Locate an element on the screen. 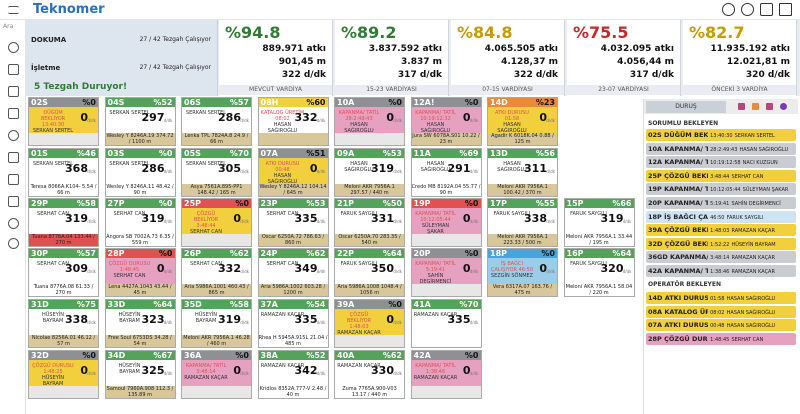  loom-body: SERKAN SERTEL 368 d/dk is located at coordinates (63, 172).